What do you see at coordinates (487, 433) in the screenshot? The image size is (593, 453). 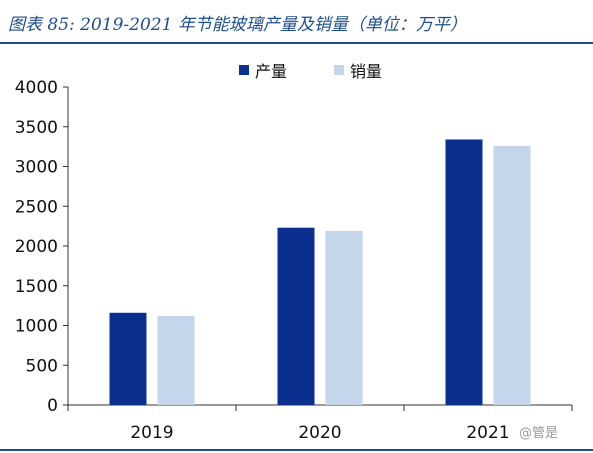 I see `x-tick-label: 2021` at bounding box center [487, 433].